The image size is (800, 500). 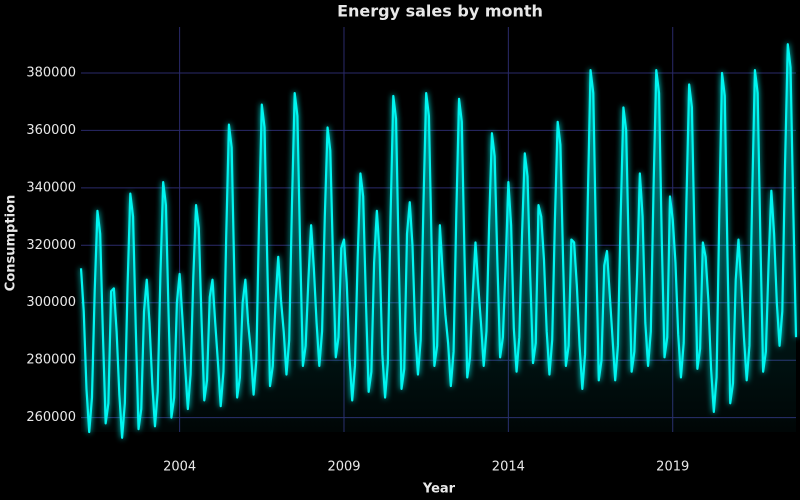 What do you see at coordinates (51, 72) in the screenshot?
I see `y-tick-label: 380000` at bounding box center [51, 72].